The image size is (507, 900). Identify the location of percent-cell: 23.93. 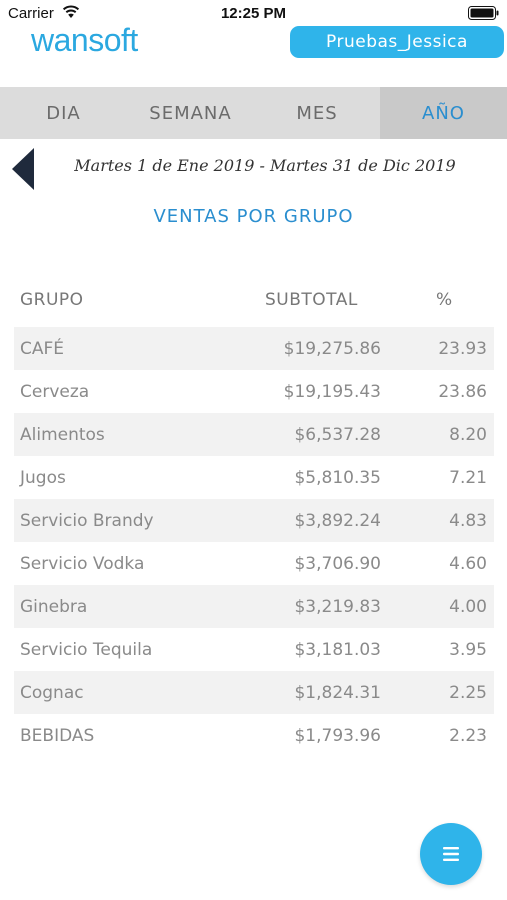
(462, 349).